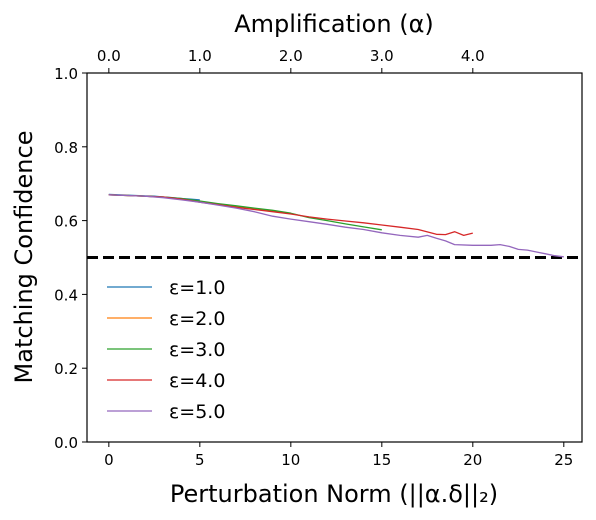 Image resolution: width=596 pixels, height=520 pixels. I want to click on y-tick-label: 0.2, so click(66, 369).